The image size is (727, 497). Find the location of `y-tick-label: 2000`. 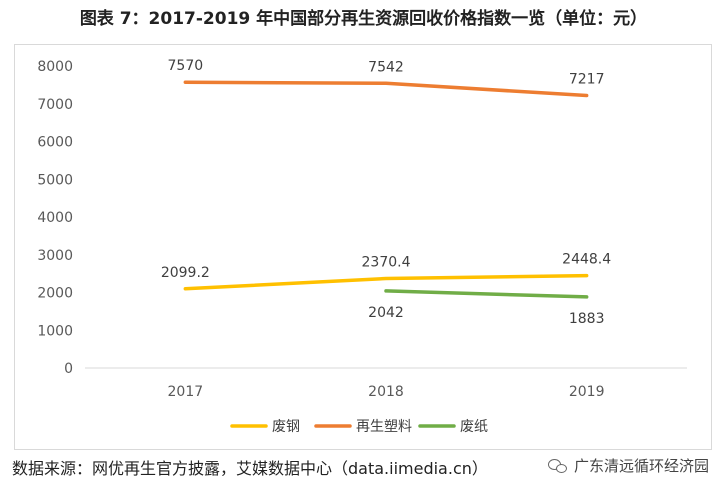

y-tick-label: 2000 is located at coordinates (55, 294).